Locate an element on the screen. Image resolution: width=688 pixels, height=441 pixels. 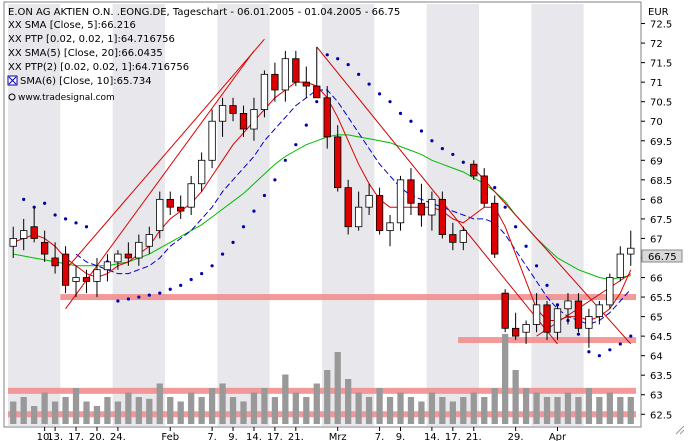
y-tick-label: 65.5 is located at coordinates (661, 298).